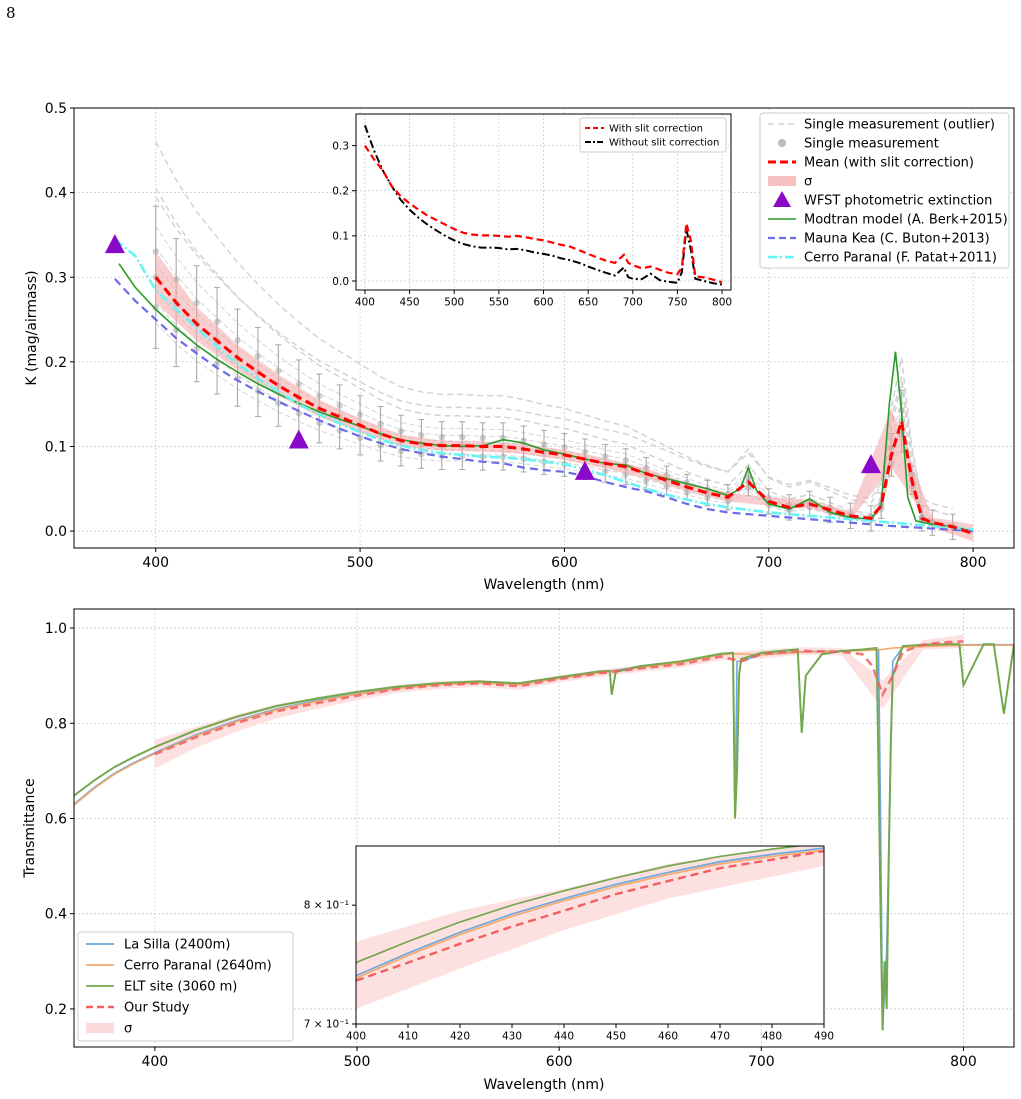 The height and width of the screenshot is (1099, 1021). What do you see at coordinates (177, 945) in the screenshot?
I see `legend-label: La Silla (2400m)` at bounding box center [177, 945].